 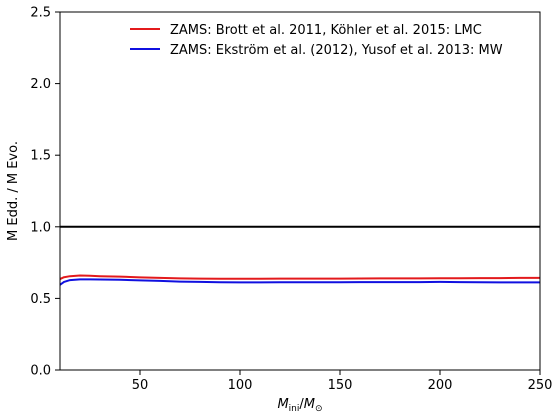 What do you see at coordinates (309, 404) in the screenshot?
I see `x-axis-label-main2: M` at bounding box center [309, 404].